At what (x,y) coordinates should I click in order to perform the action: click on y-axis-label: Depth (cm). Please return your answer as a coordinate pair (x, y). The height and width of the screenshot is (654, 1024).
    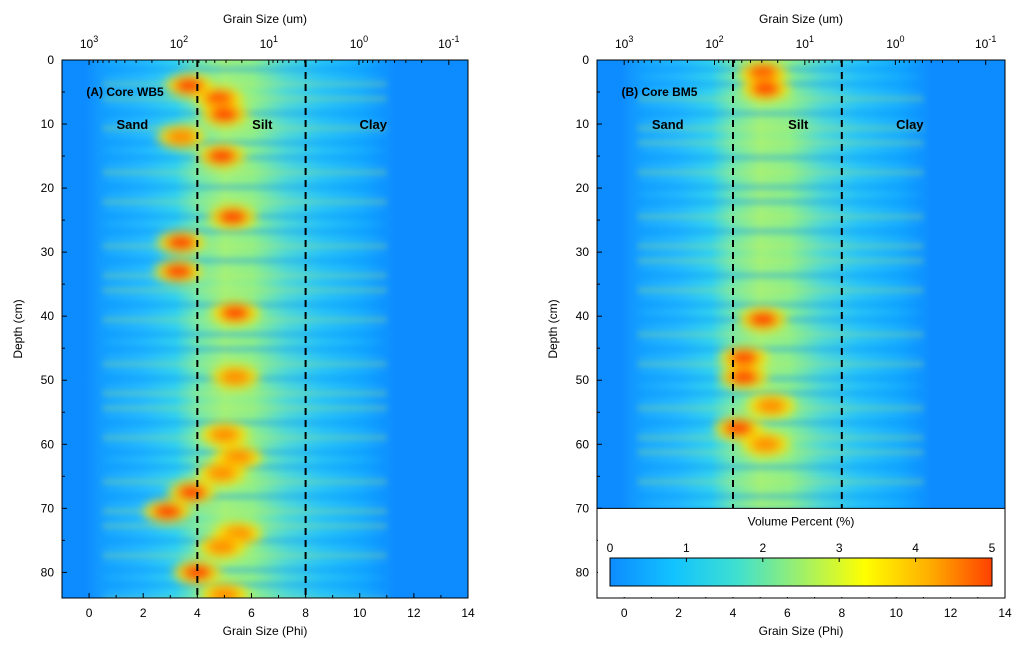
    Looking at the image, I should click on (18, 328).